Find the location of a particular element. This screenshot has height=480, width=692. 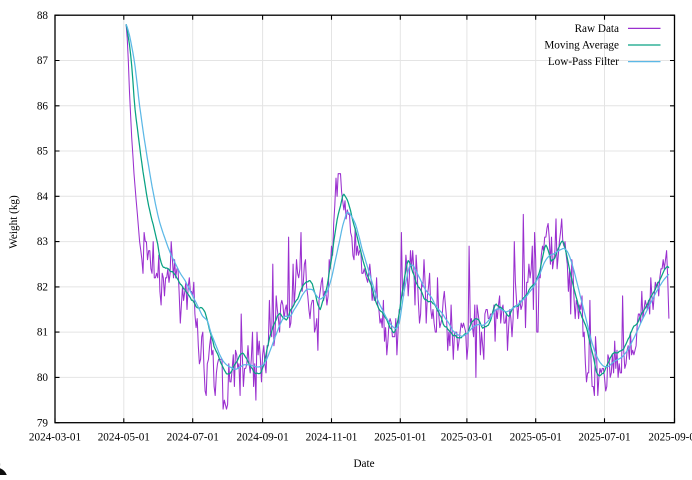

svg-text: 2024-11-01 is located at coordinates (332, 438).